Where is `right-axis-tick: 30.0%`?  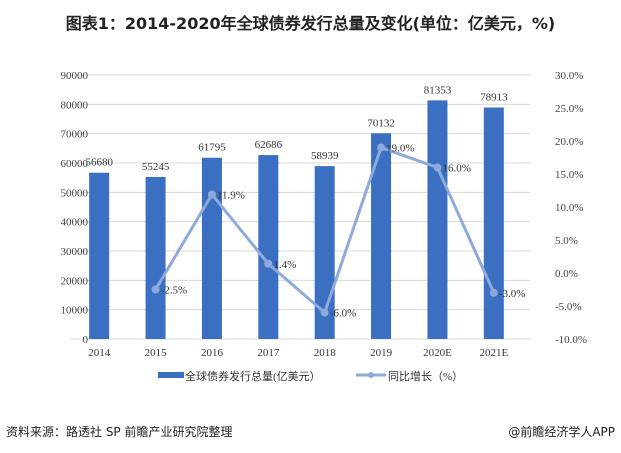 right-axis-tick: 30.0% is located at coordinates (569, 76).